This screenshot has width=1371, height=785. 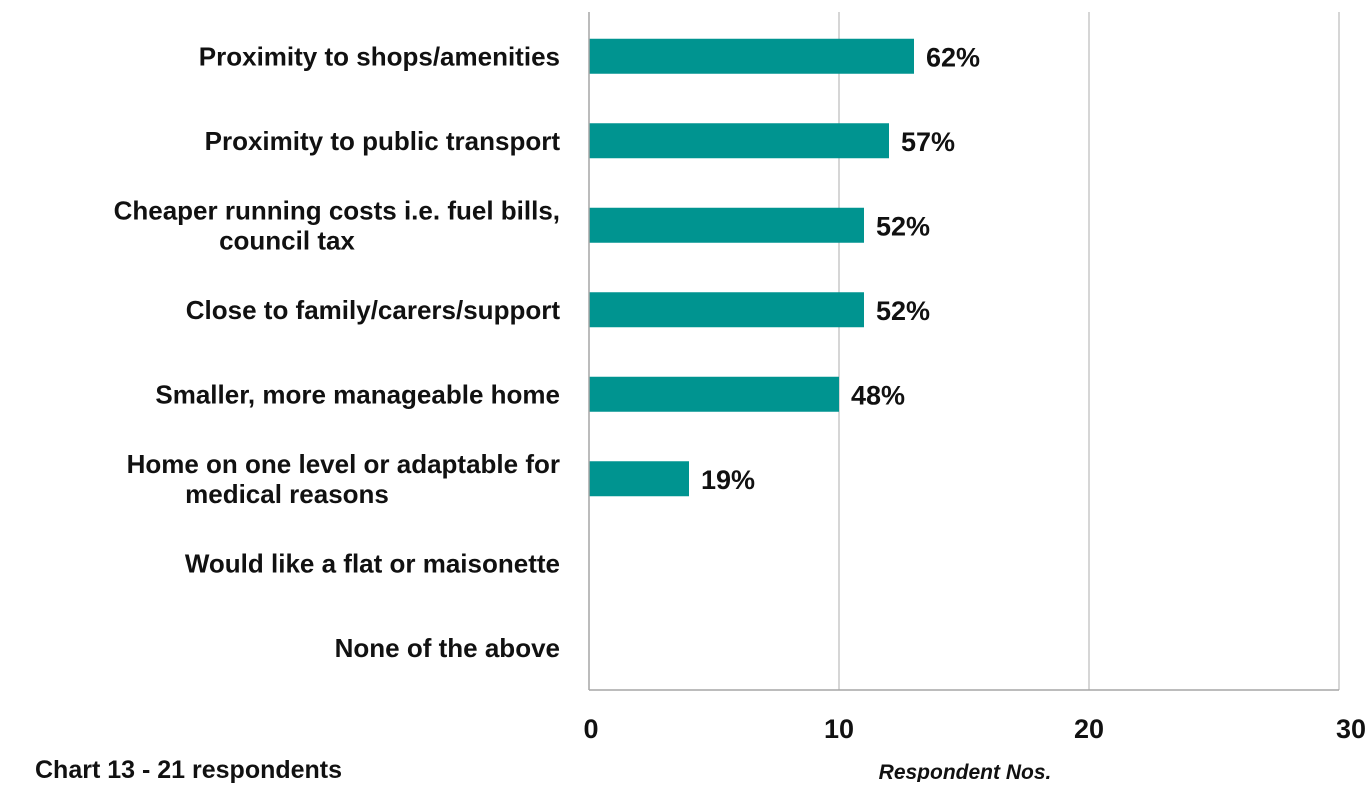 What do you see at coordinates (1351, 729) in the screenshot?
I see `x-tick-label-30: 30` at bounding box center [1351, 729].